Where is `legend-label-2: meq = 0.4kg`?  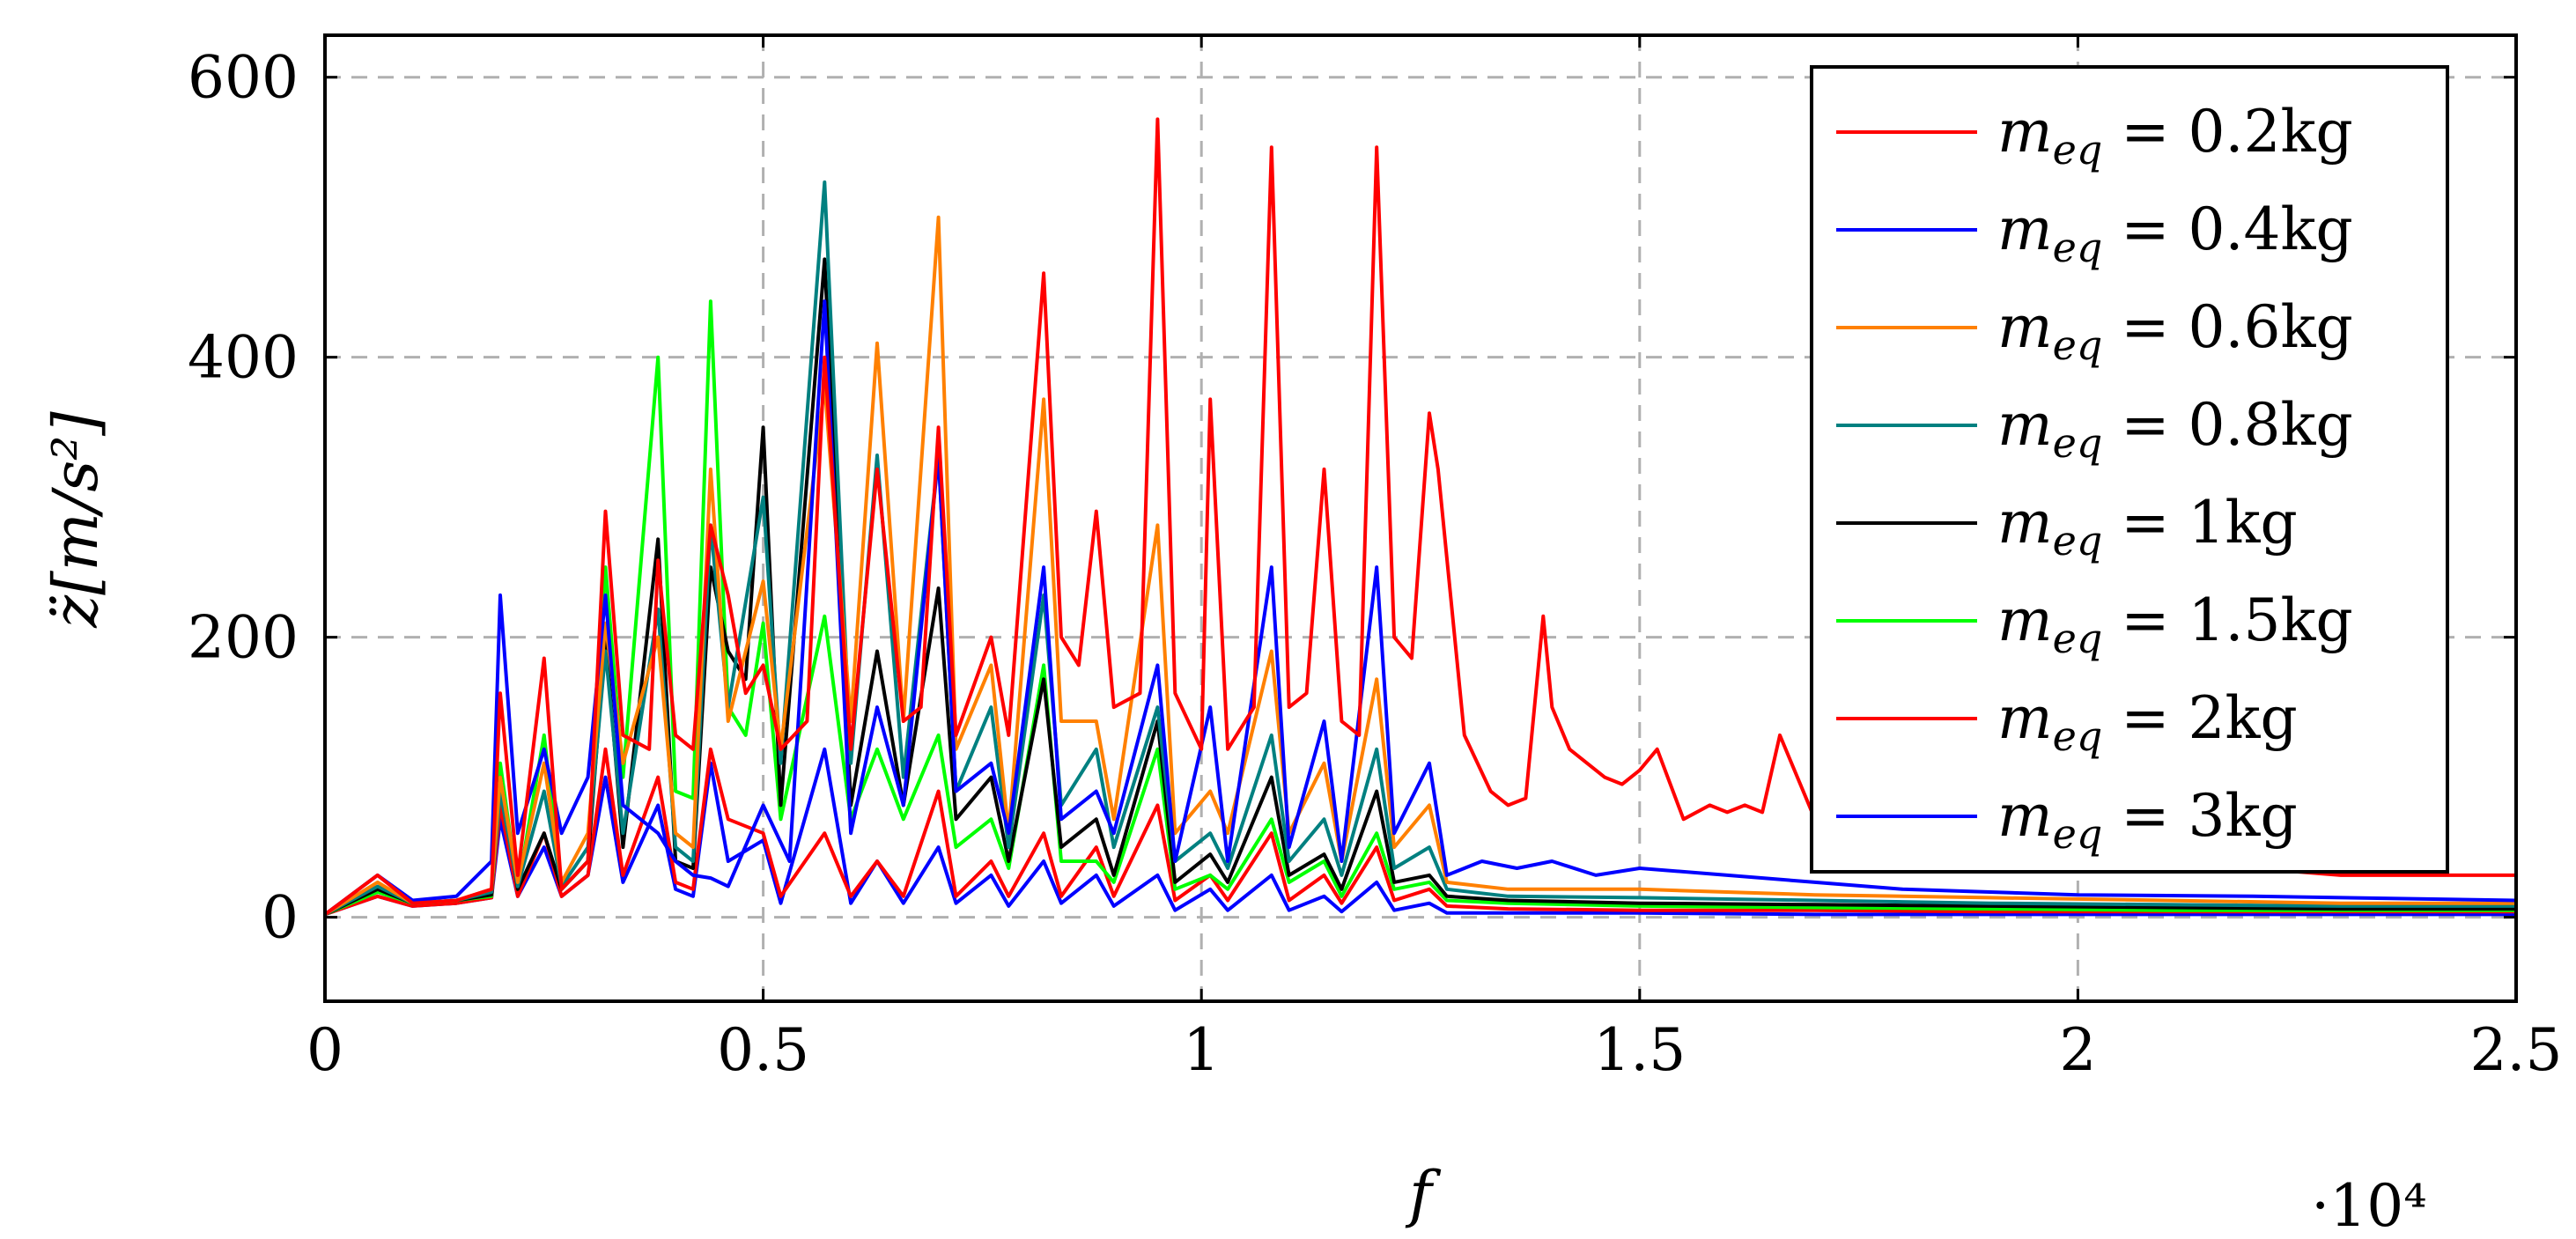 legend-label-2: meq = 0.4kg is located at coordinates (2175, 233).